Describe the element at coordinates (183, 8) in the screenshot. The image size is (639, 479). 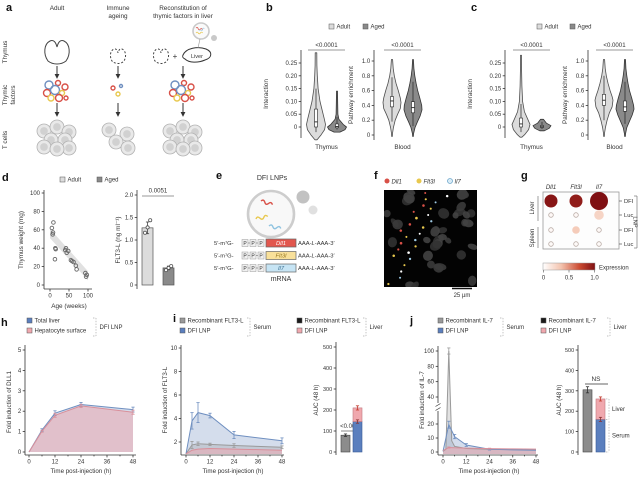
I see `col-header: Reconstitution of` at that location.